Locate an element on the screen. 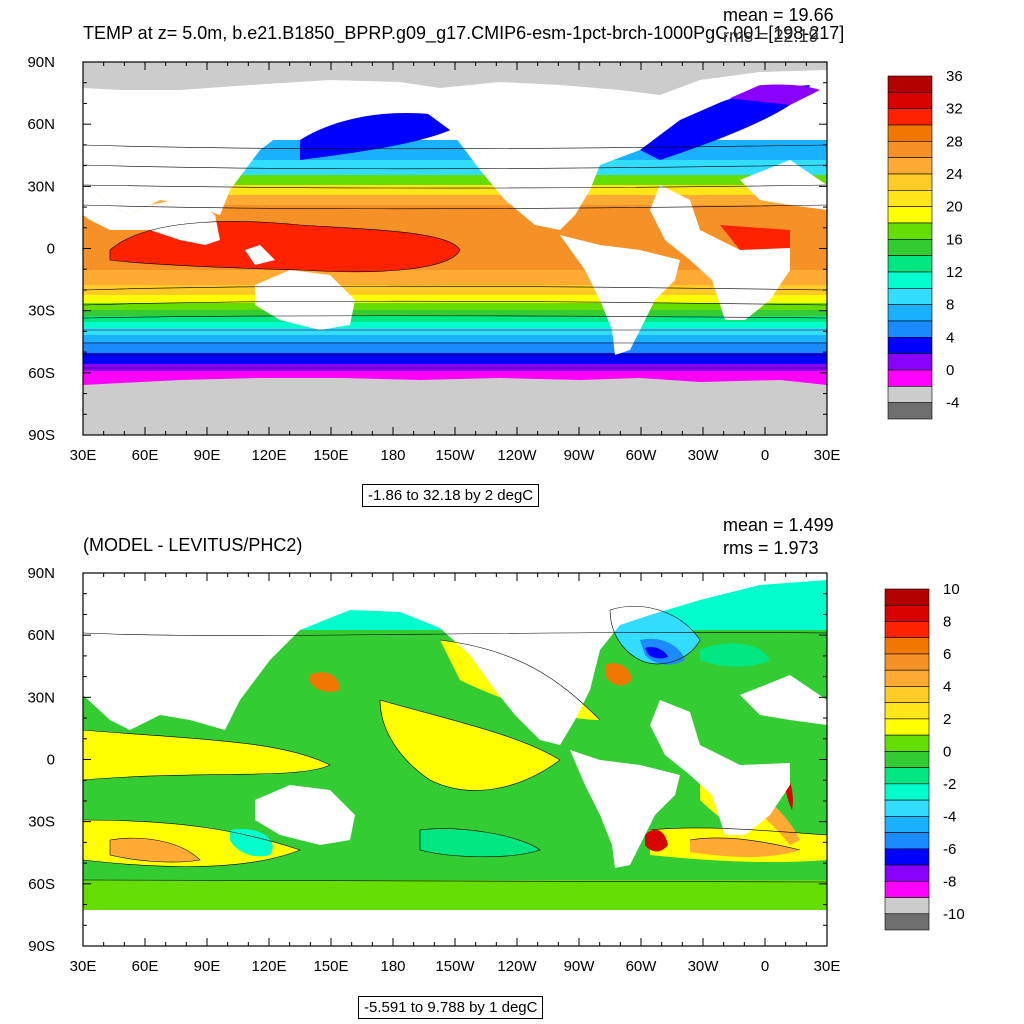 The height and width of the screenshot is (1024, 1024). bottom-y-tick-label: 90N is located at coordinates (41, 573).